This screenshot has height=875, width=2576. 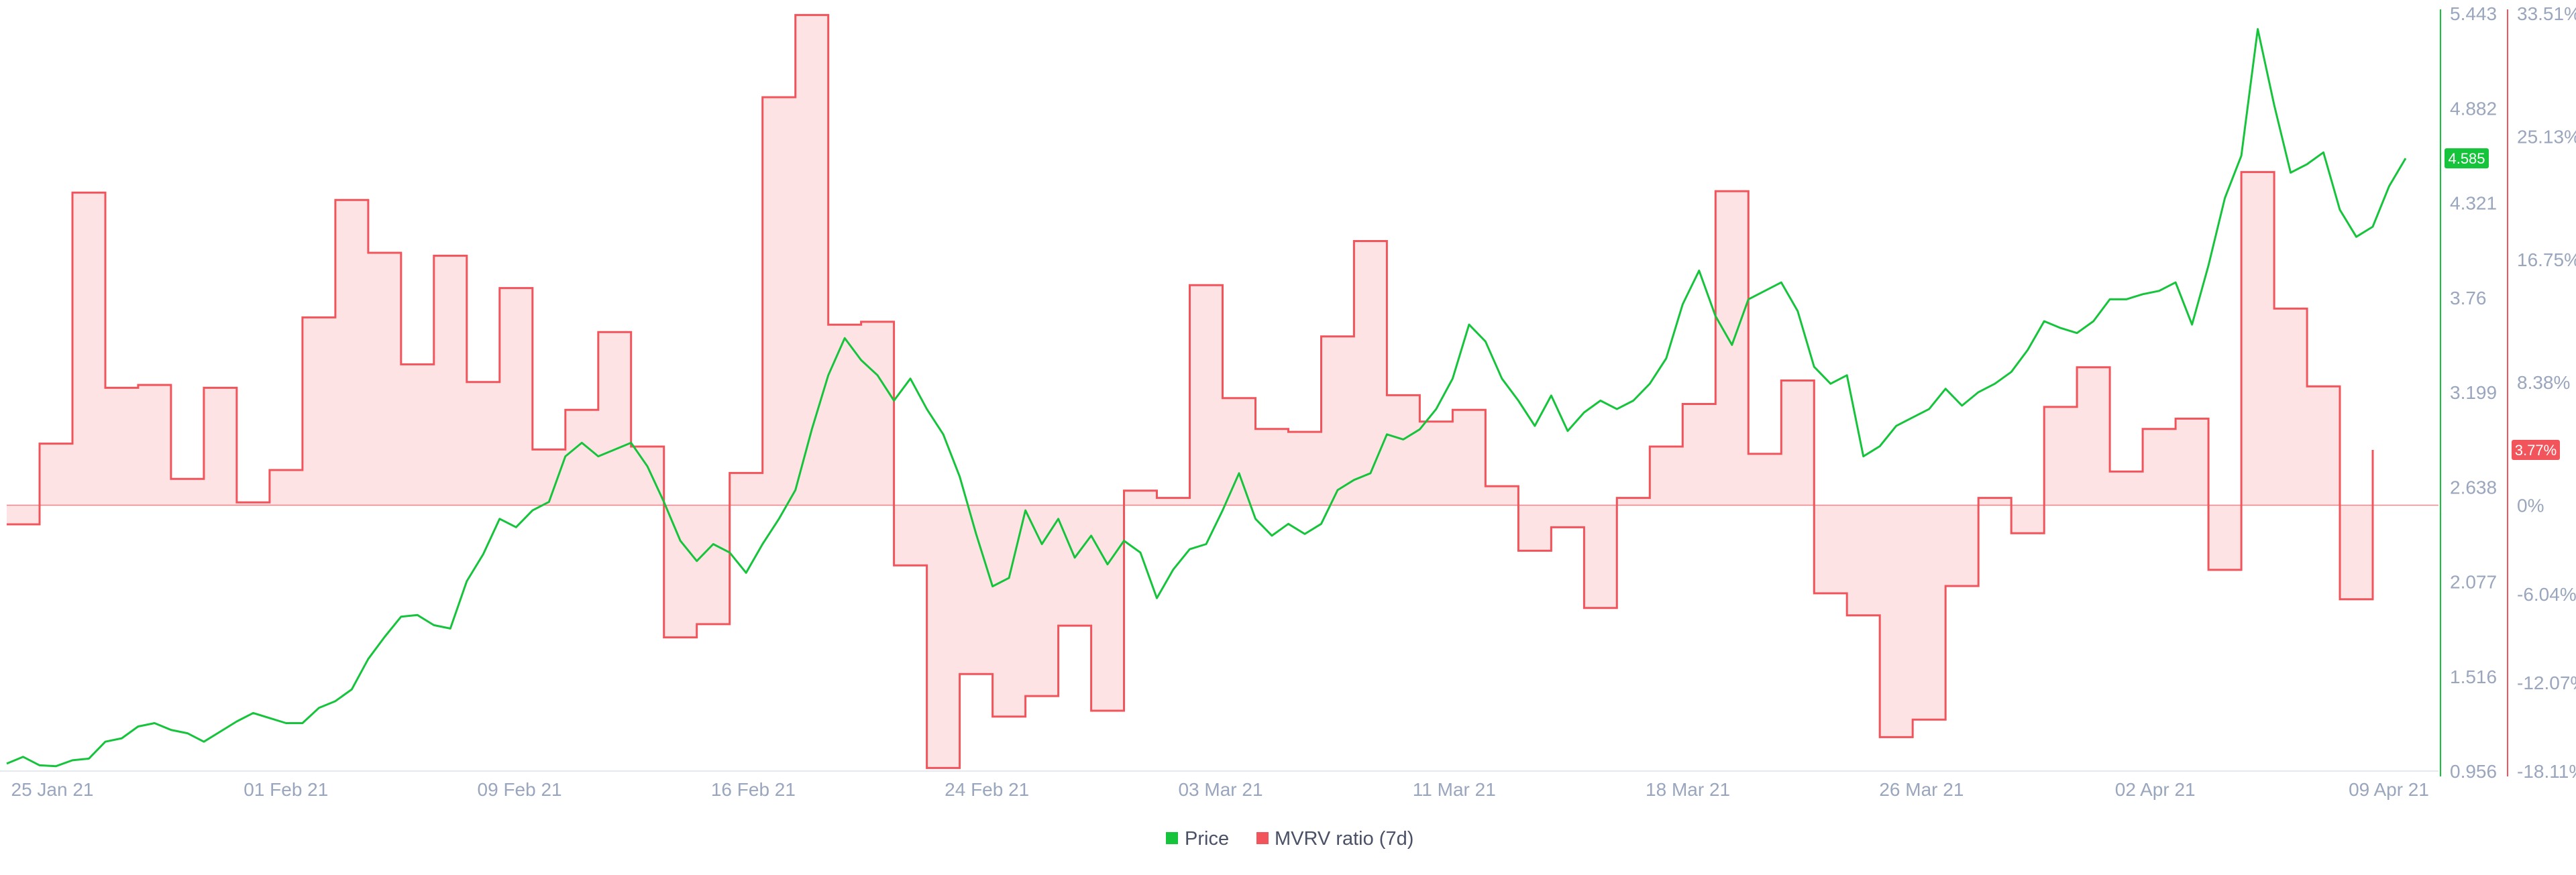 I want to click on mvrv-tick-label: 8.38%, so click(x=2543, y=382).